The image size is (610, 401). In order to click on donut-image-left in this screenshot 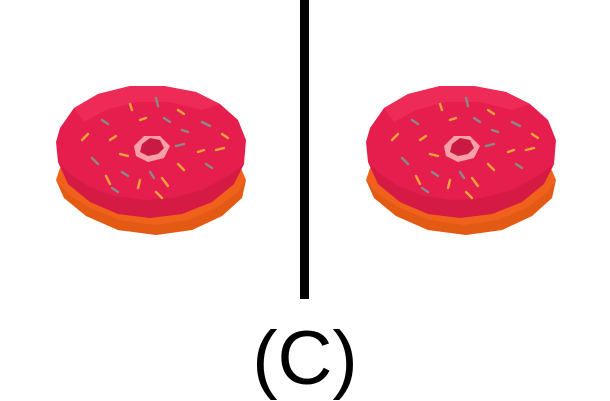, I will do `click(151, 160)`.